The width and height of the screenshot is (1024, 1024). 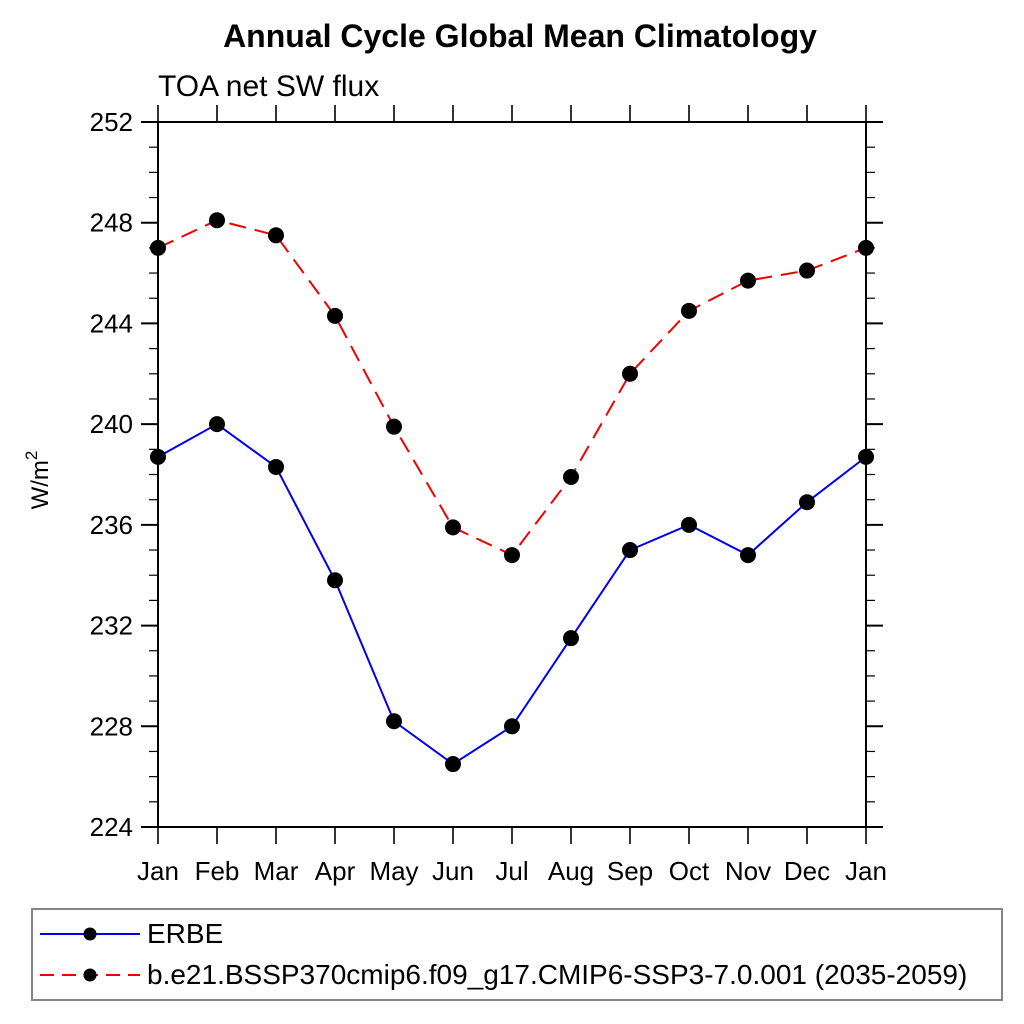 I want to click on x-tick-label: May, so click(x=393, y=871).